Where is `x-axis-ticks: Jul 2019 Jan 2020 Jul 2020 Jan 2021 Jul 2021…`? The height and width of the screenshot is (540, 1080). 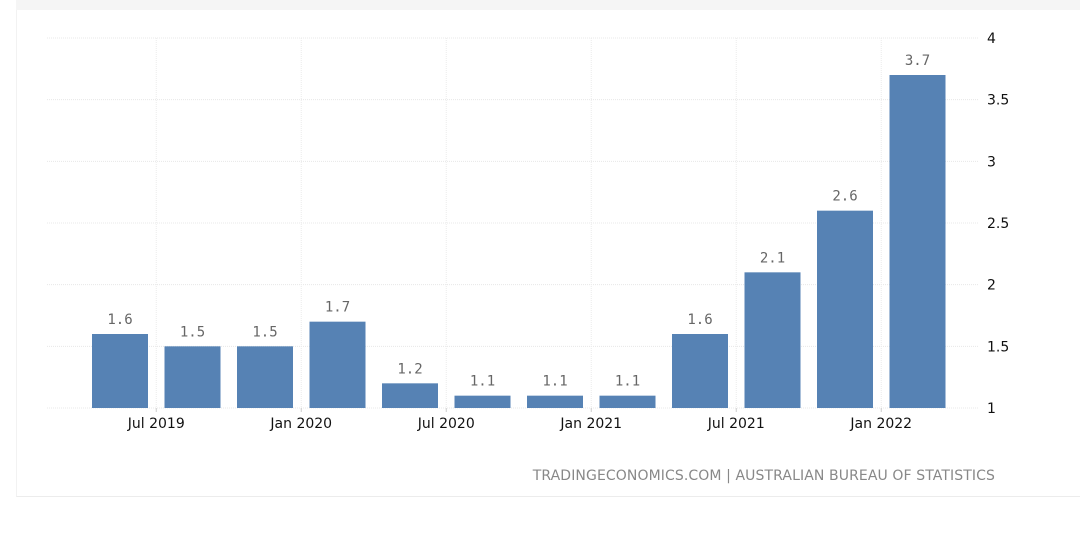 x-axis-ticks: Jul 2019 Jan 2020 Jul 2020 Jan 2021 Jul 2021… is located at coordinates (519, 420).